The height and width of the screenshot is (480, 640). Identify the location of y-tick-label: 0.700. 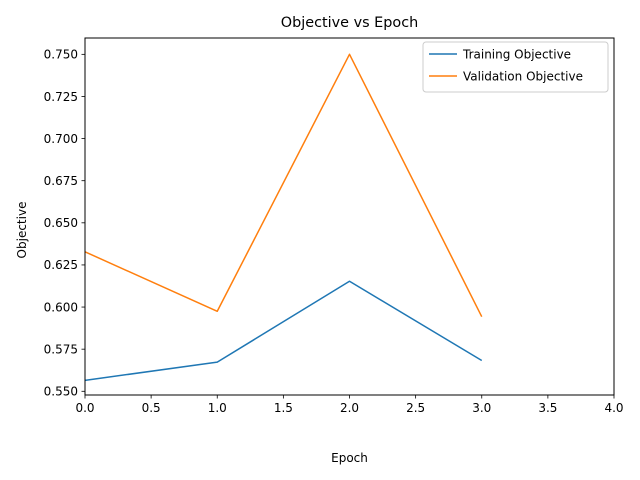
(61, 139).